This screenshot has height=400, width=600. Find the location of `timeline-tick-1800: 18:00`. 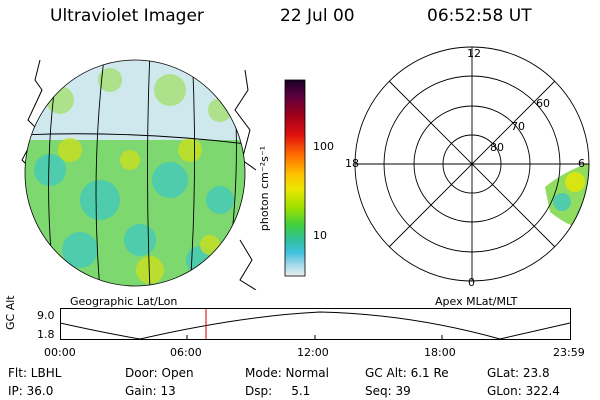

timeline-tick-1800: 18:00 is located at coordinates (440, 352).